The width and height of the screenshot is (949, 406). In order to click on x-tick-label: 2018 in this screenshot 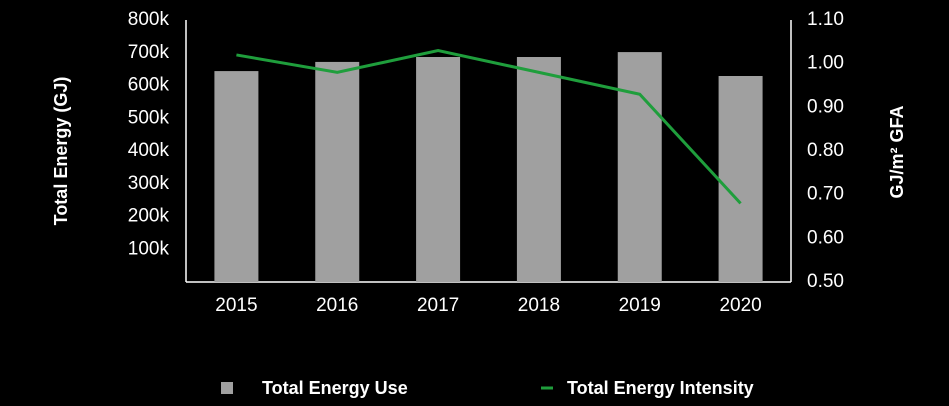, I will do `click(539, 305)`.